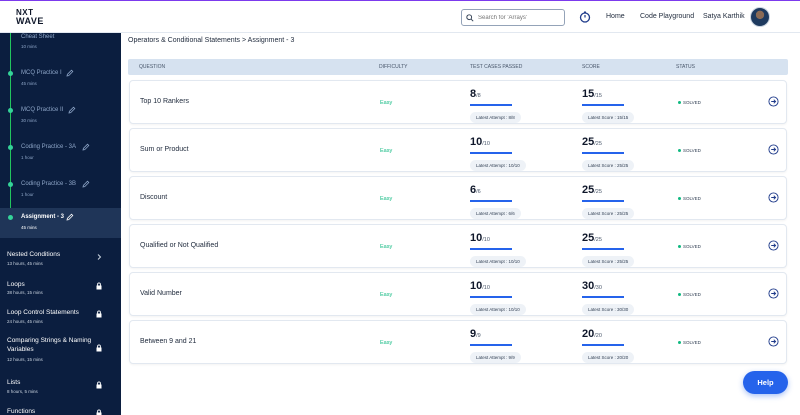 Image resolution: width=800 pixels, height=415 pixels. Describe the element at coordinates (470, 17) in the screenshot. I see `search-icon` at that location.